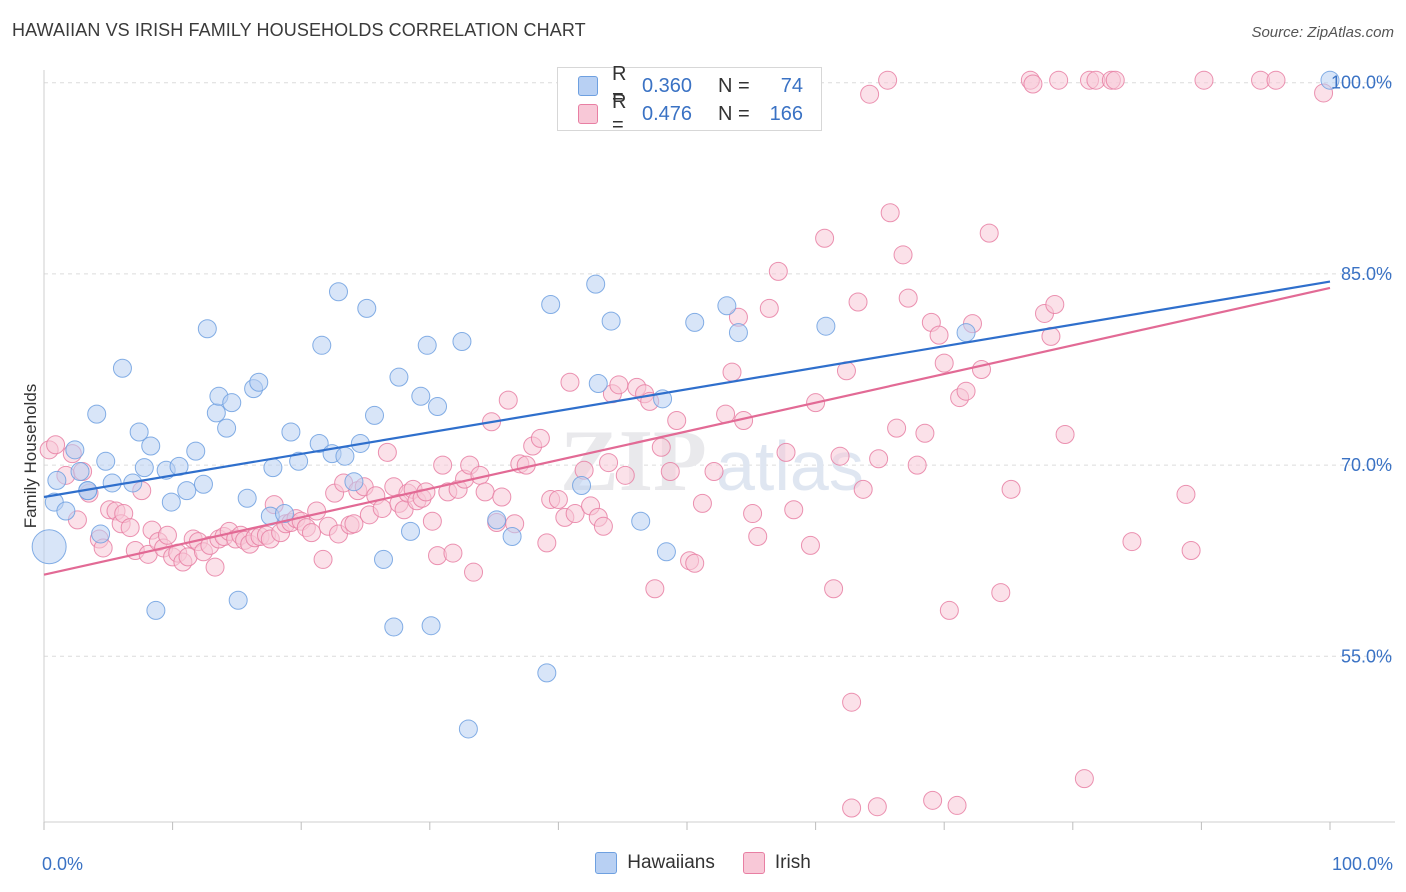 The width and height of the screenshot is (1406, 892). What do you see at coordinates (655, 863) in the screenshot?
I see `bottom-legend-hawaiians: Hawaiians` at bounding box center [655, 863].